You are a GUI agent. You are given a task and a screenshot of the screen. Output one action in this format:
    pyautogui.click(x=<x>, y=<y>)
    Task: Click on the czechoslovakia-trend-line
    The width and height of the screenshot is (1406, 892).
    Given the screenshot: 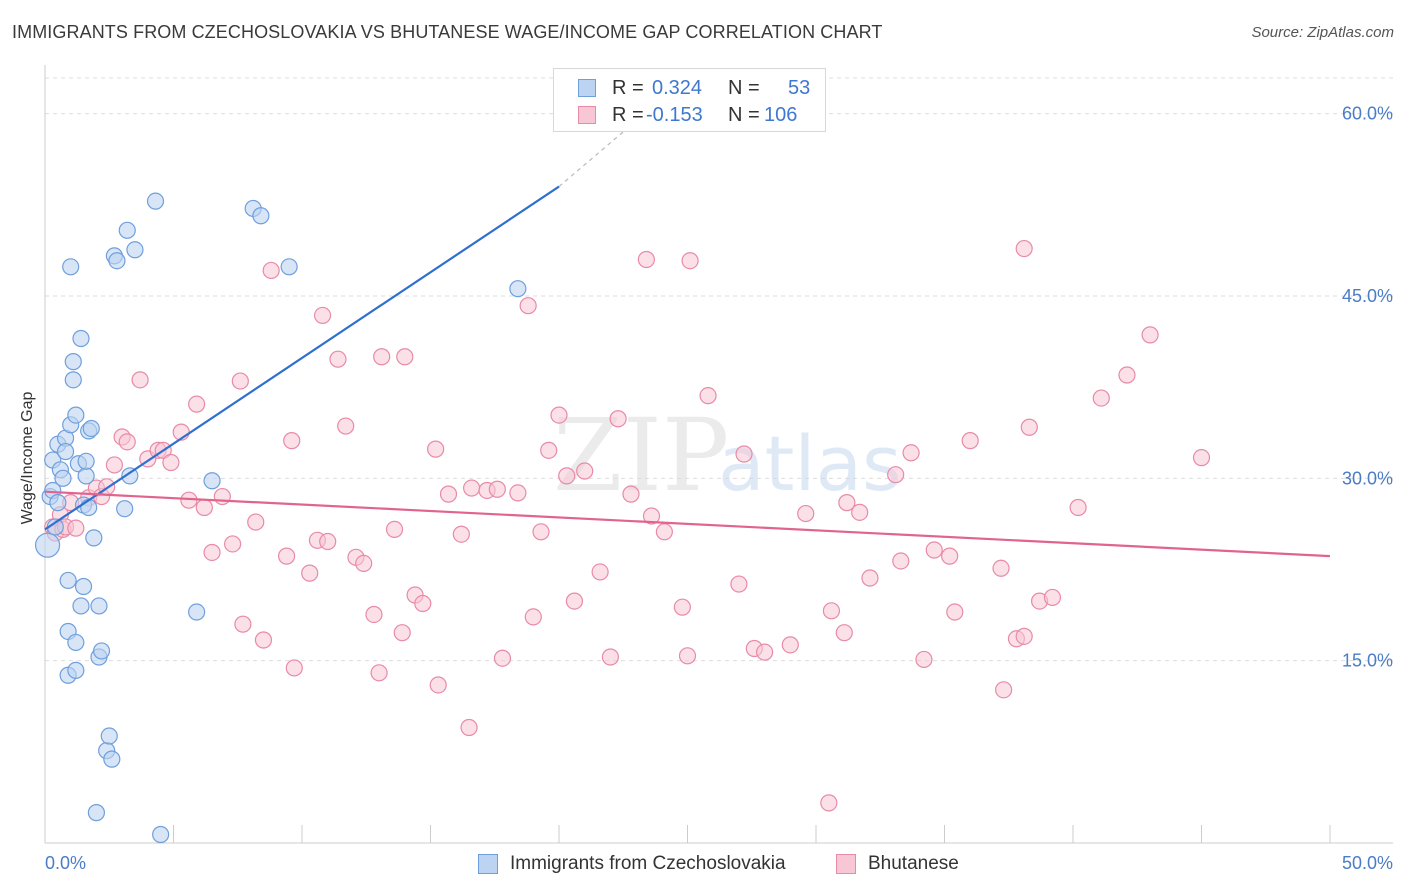 What is the action you would take?
    pyautogui.click(x=302, y=358)
    